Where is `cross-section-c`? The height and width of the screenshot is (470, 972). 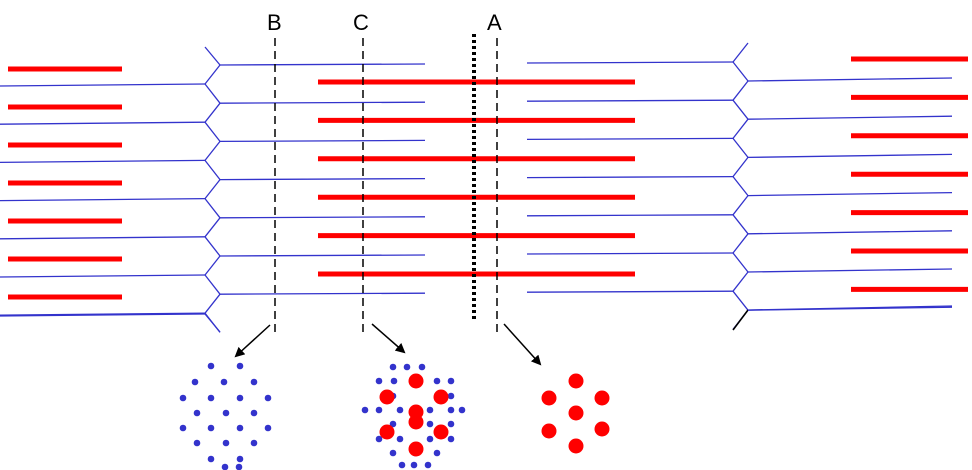 cross-section-c is located at coordinates (413, 416).